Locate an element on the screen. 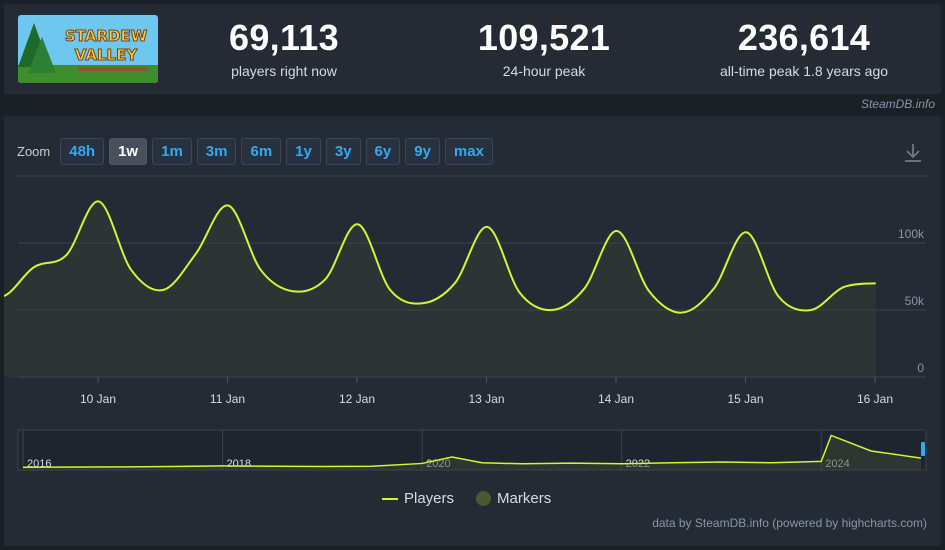  x-tick-label: 15 Jan is located at coordinates (745, 399).